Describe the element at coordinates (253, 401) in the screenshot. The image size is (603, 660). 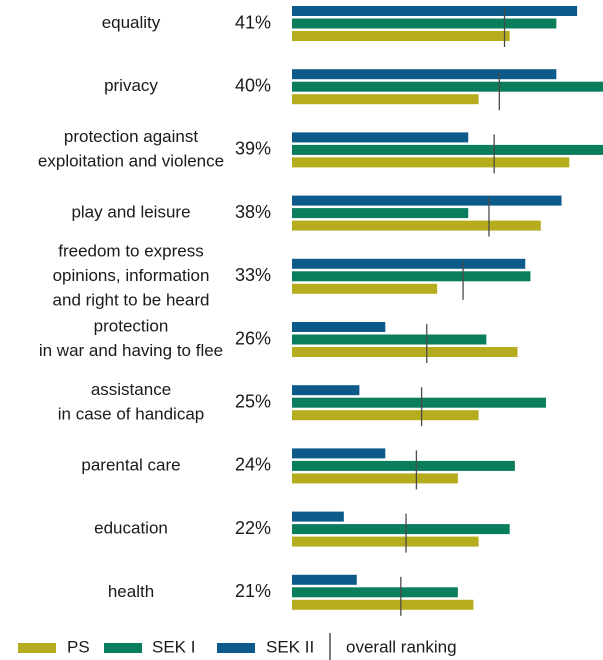
I see `overall-percent-label: 25%` at that location.